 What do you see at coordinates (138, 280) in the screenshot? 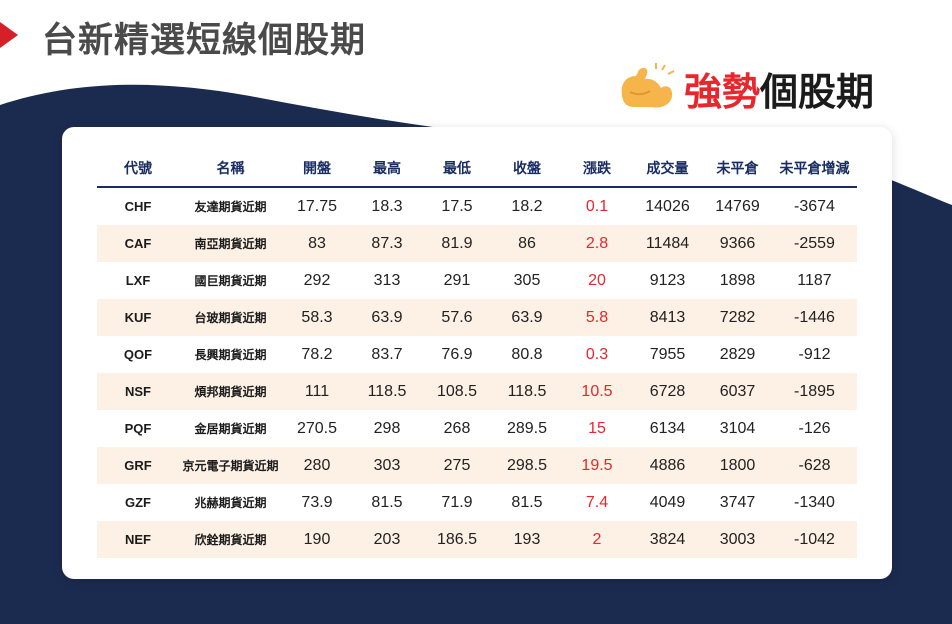
I see `cell-code: LXF` at bounding box center [138, 280].